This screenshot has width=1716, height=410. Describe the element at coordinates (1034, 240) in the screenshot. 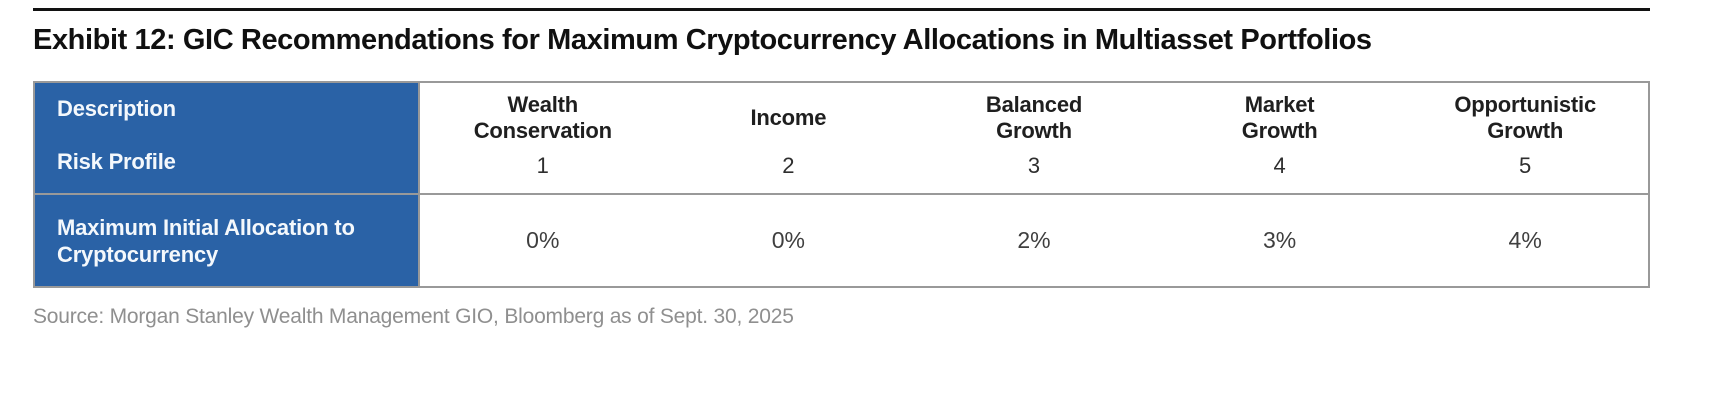

I see `allocation-value-balanced-growth: 2%` at that location.